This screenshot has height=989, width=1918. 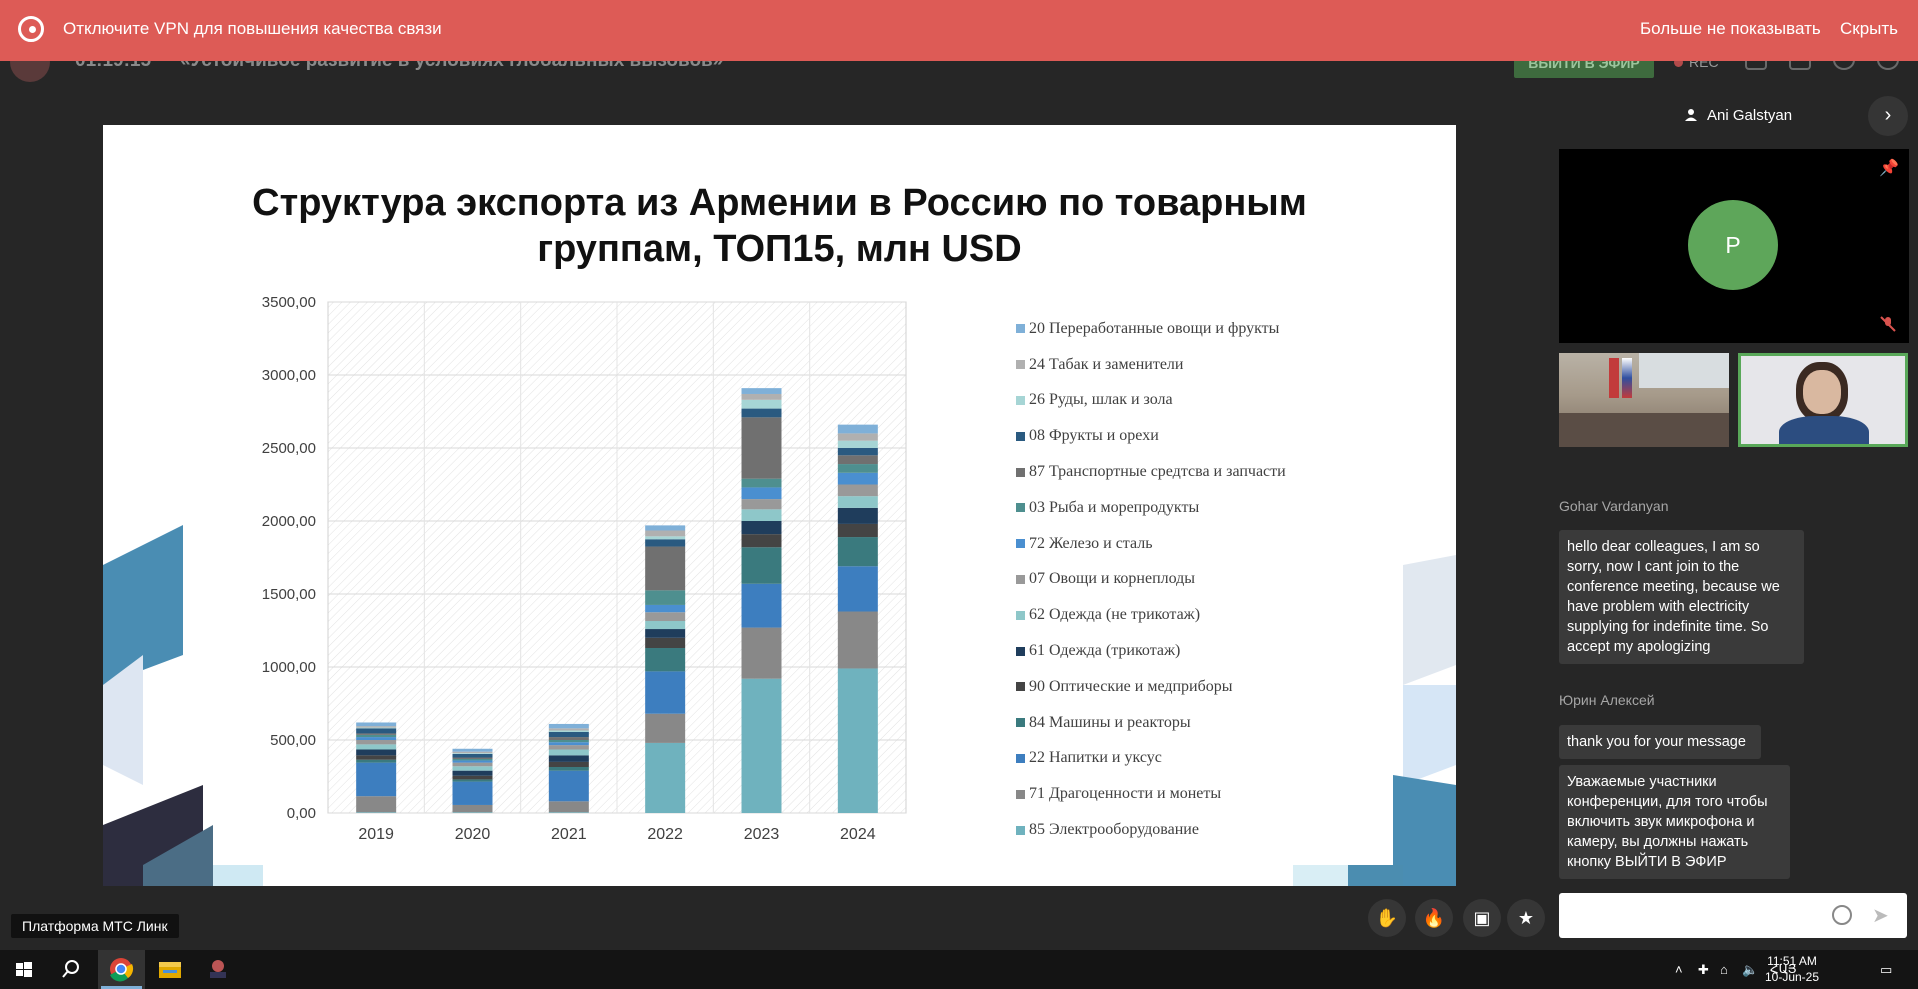 I want to click on legend-label: 85 Электрооборудование, so click(x=1114, y=830).